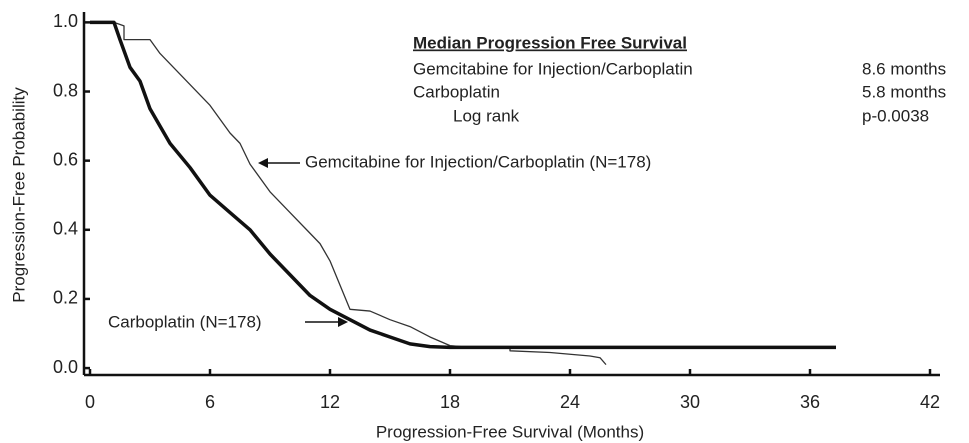  What do you see at coordinates (185, 321) in the screenshot?
I see `series-label: Carboplatin (N=178)` at bounding box center [185, 321].